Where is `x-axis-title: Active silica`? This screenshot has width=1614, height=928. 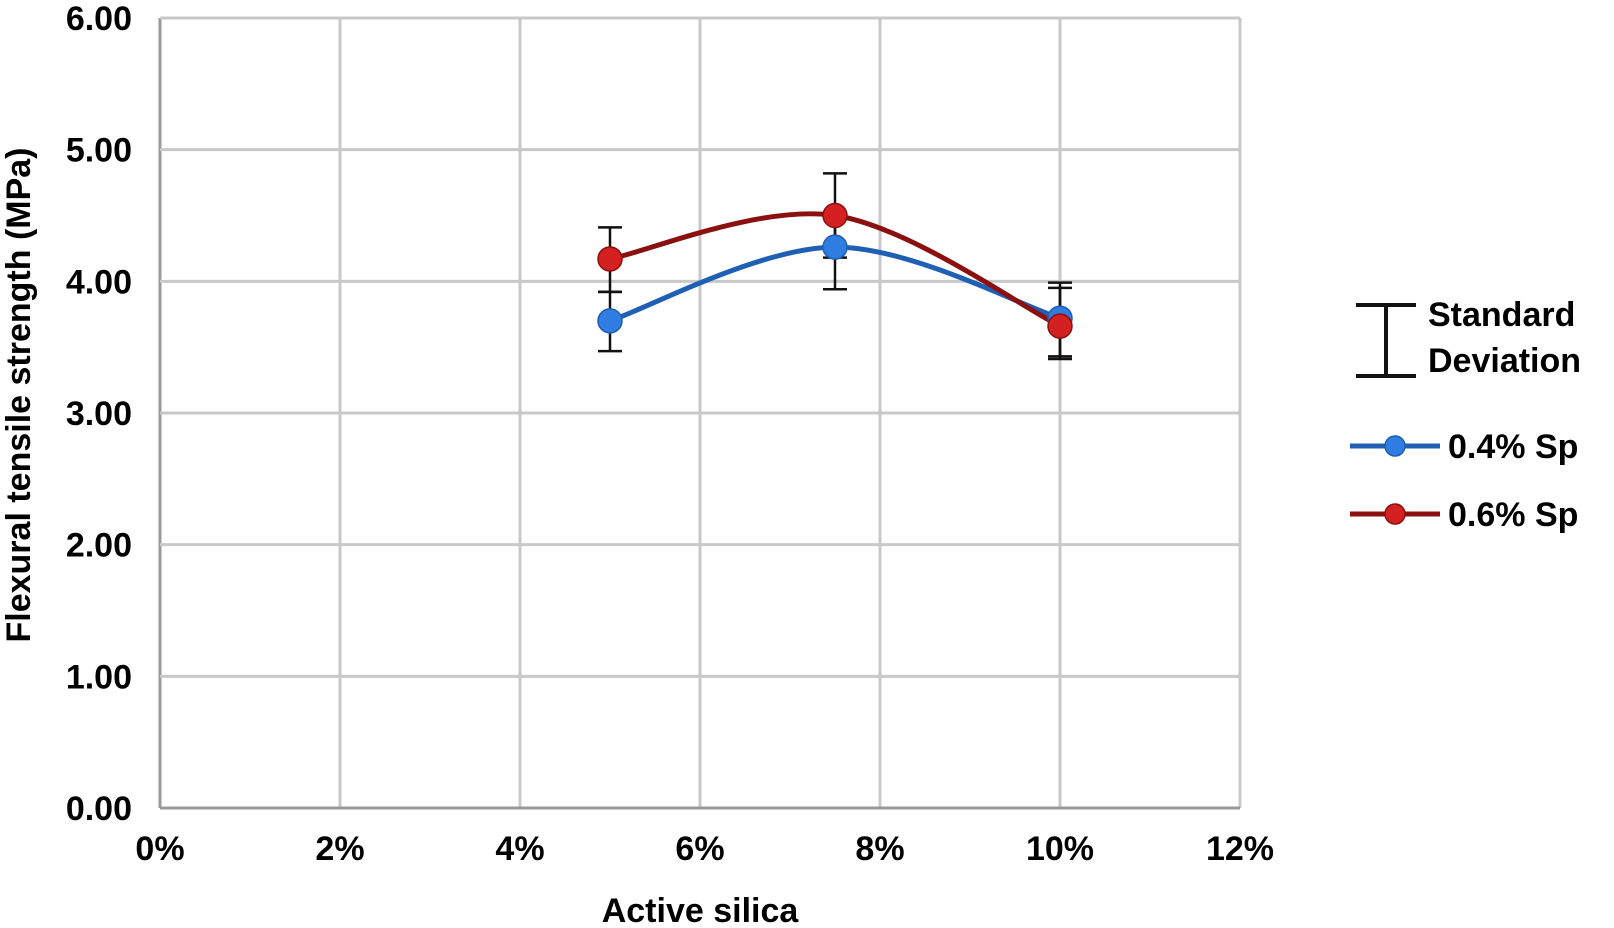 x-axis-title: Active silica is located at coordinates (701, 910).